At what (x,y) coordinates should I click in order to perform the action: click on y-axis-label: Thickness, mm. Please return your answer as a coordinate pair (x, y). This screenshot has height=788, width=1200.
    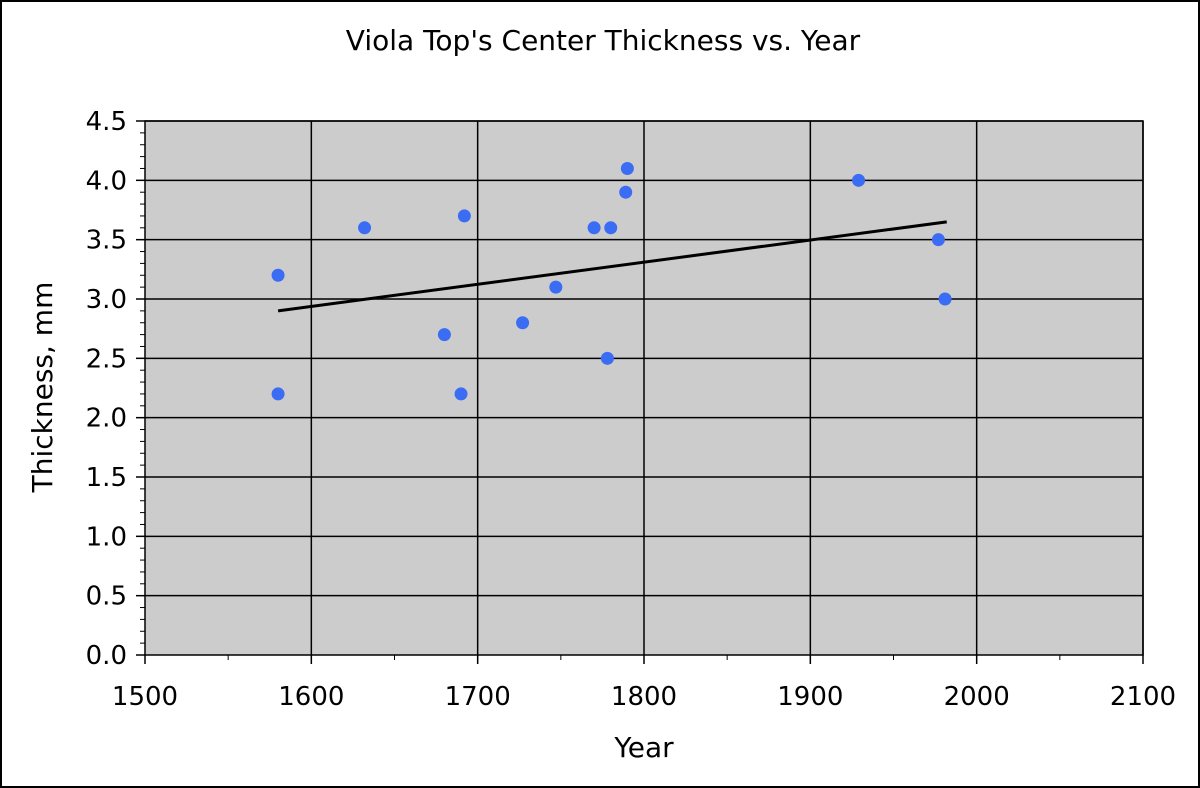
    Looking at the image, I should click on (42, 388).